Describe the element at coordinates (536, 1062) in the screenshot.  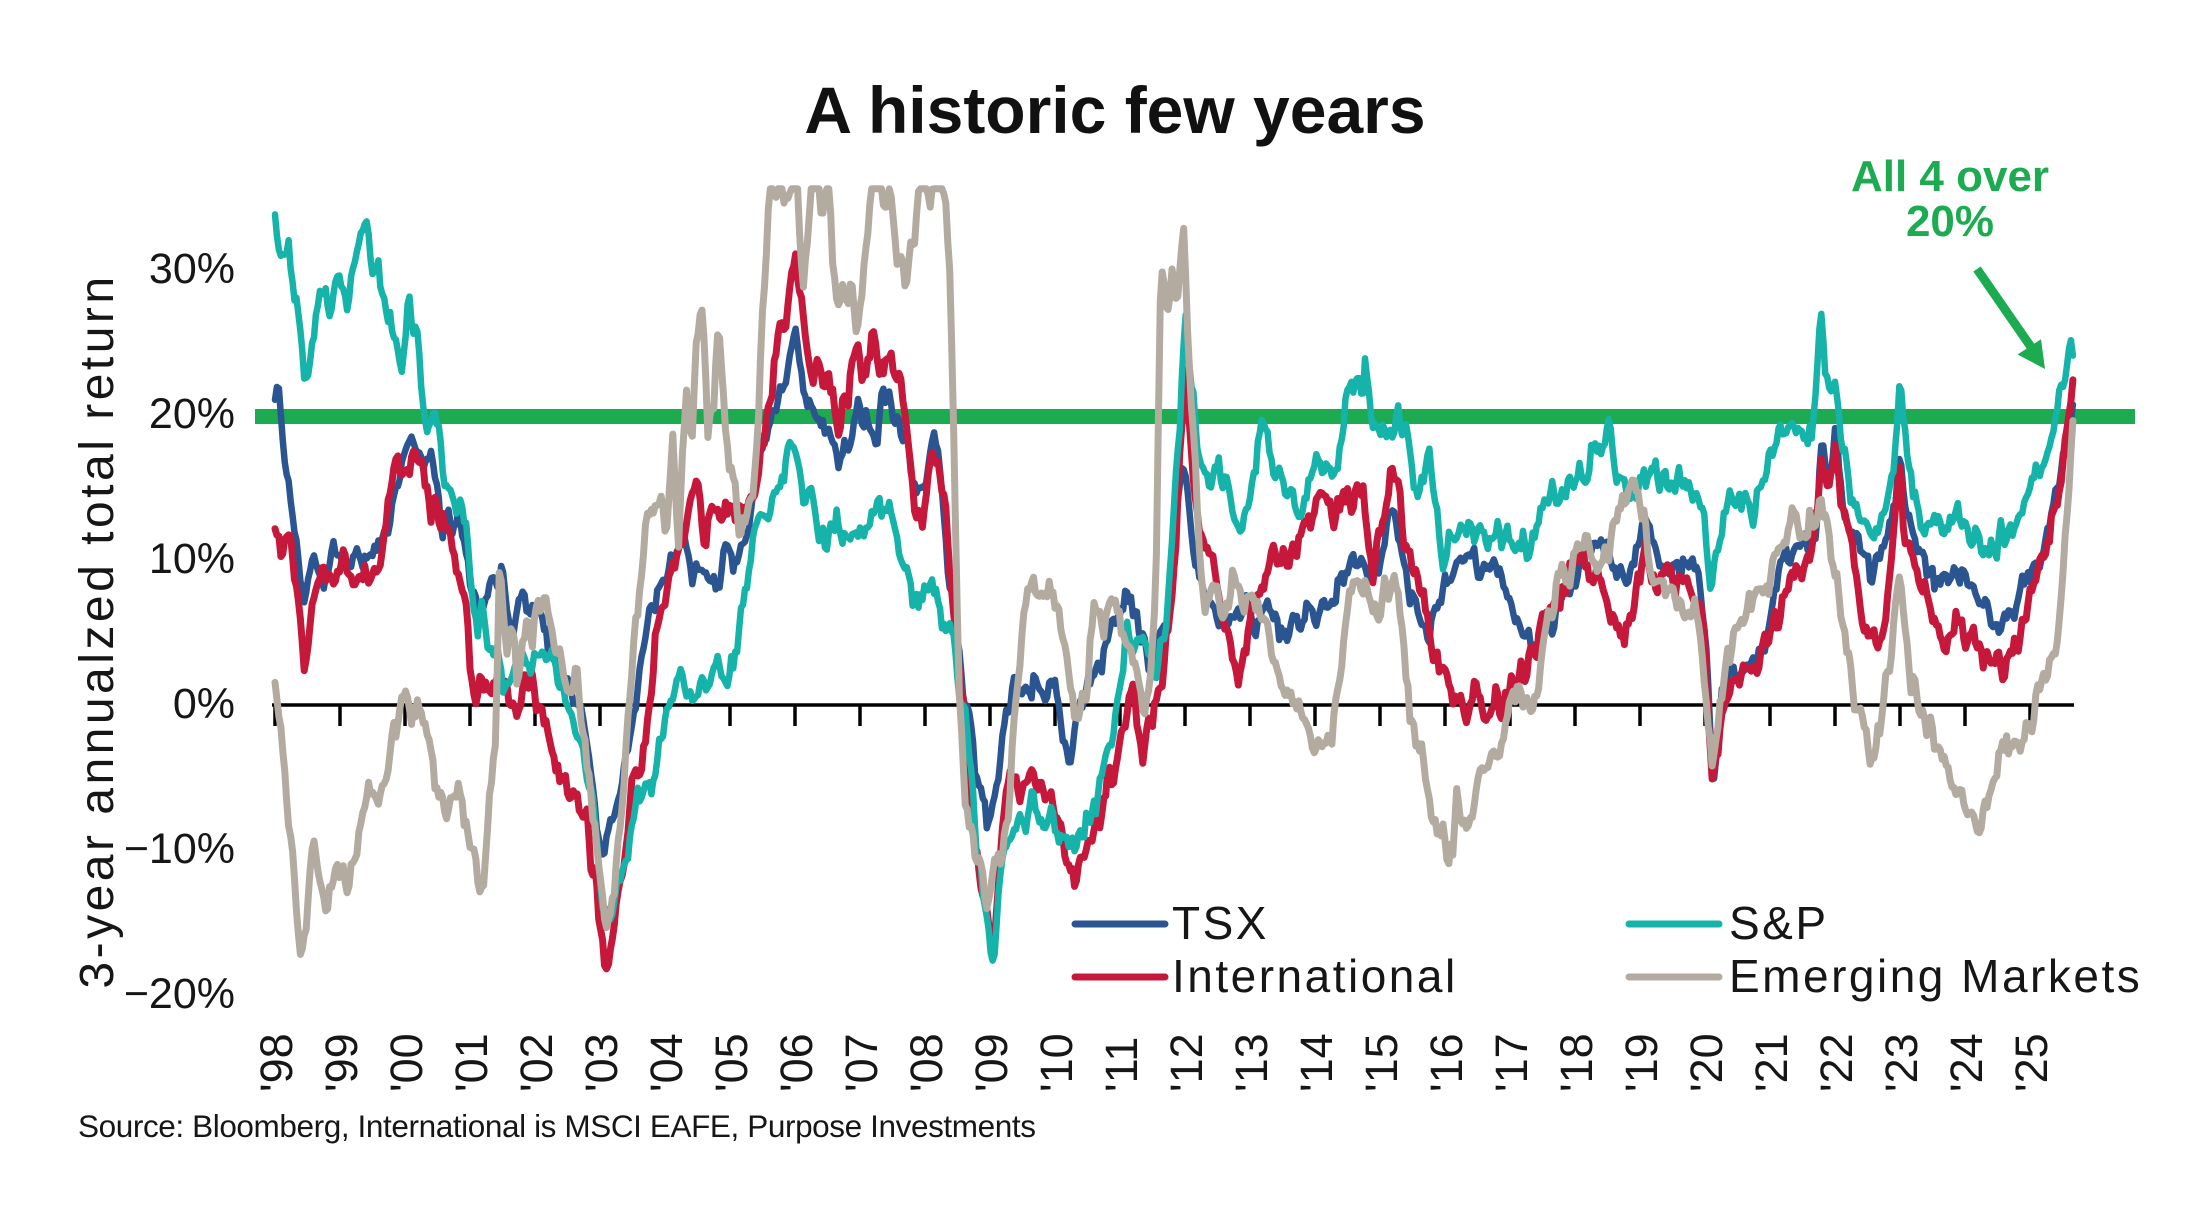
I see `svg-text: '02` at that location.